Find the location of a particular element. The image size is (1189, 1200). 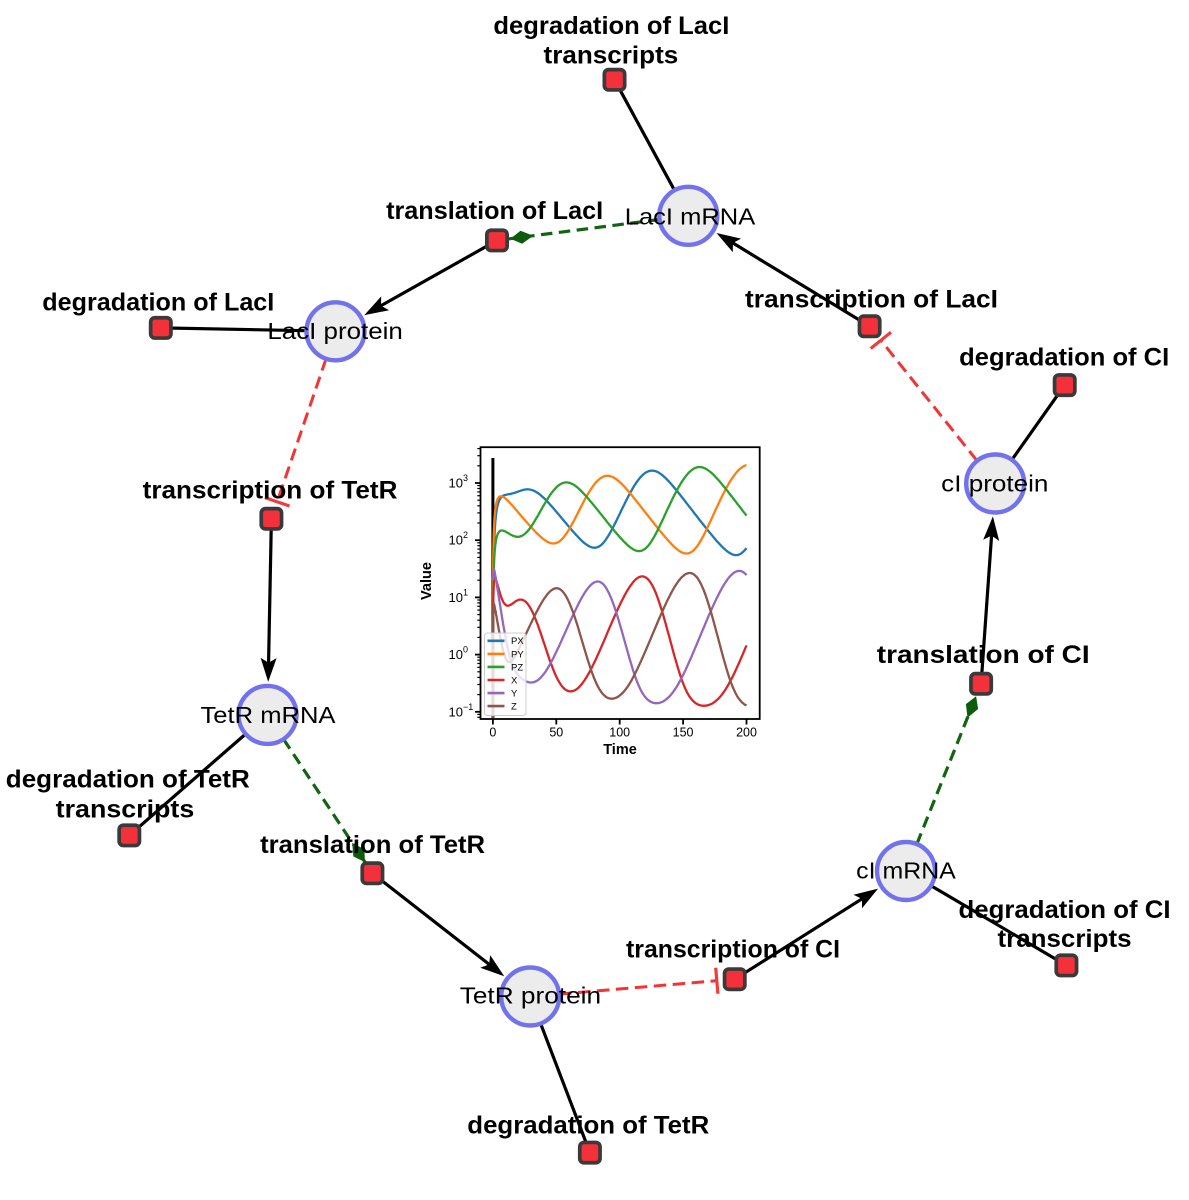

svg-text: 50 is located at coordinates (556, 733).